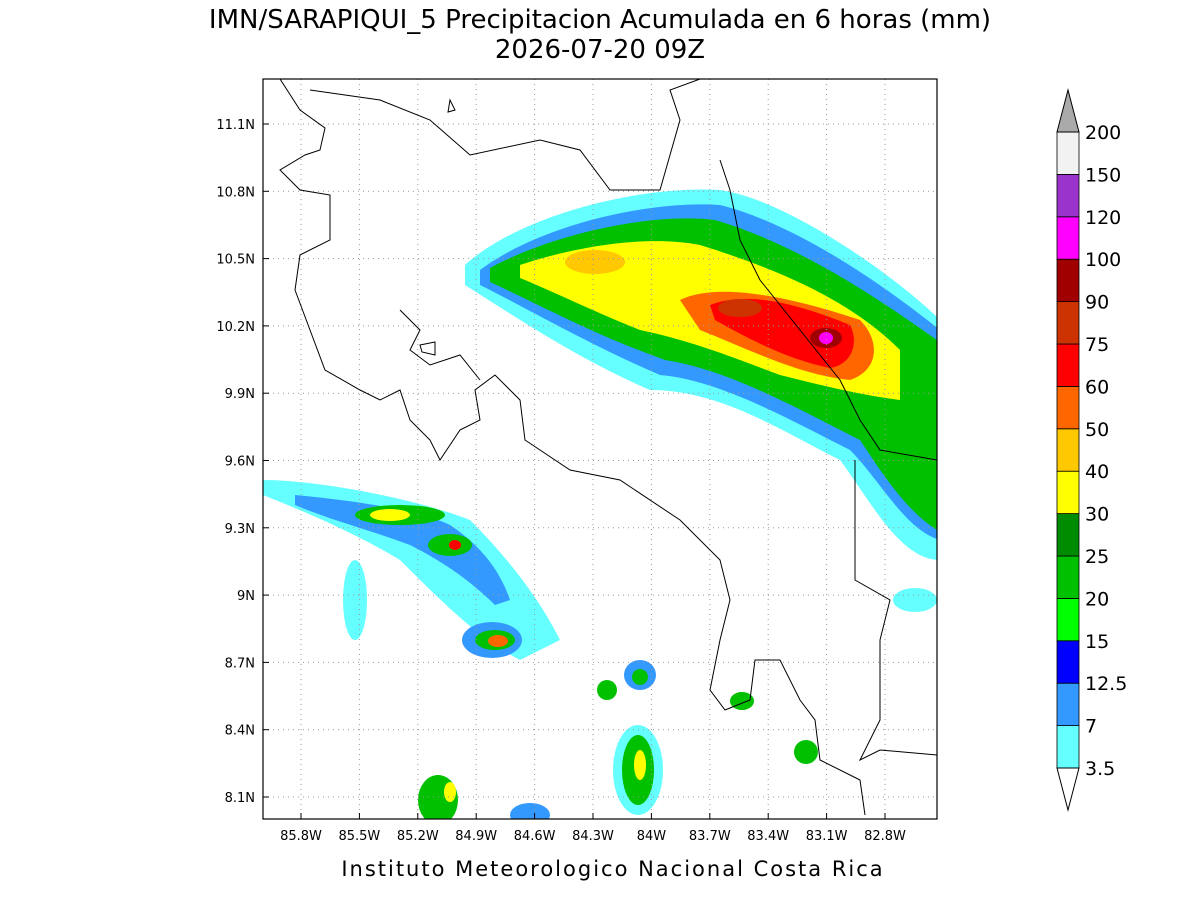 The image size is (1200, 904). Describe the element at coordinates (301, 836) in the screenshot. I see `lon-tick-label: 85.8W` at that location.